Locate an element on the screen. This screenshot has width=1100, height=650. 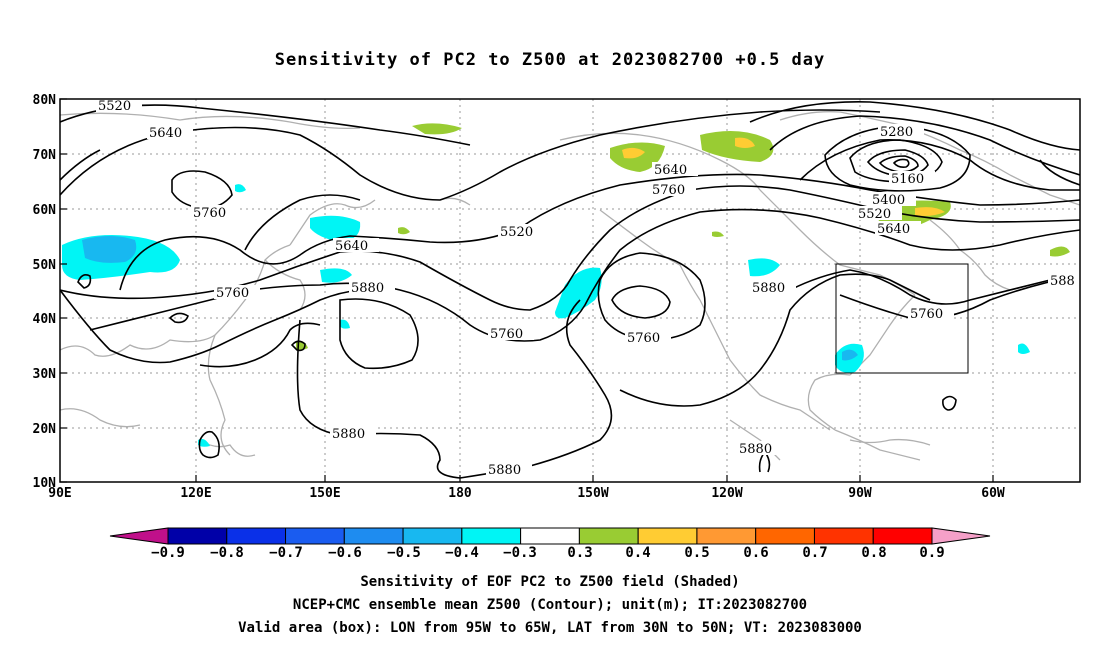
lon-label: 180 is located at coordinates (460, 493).